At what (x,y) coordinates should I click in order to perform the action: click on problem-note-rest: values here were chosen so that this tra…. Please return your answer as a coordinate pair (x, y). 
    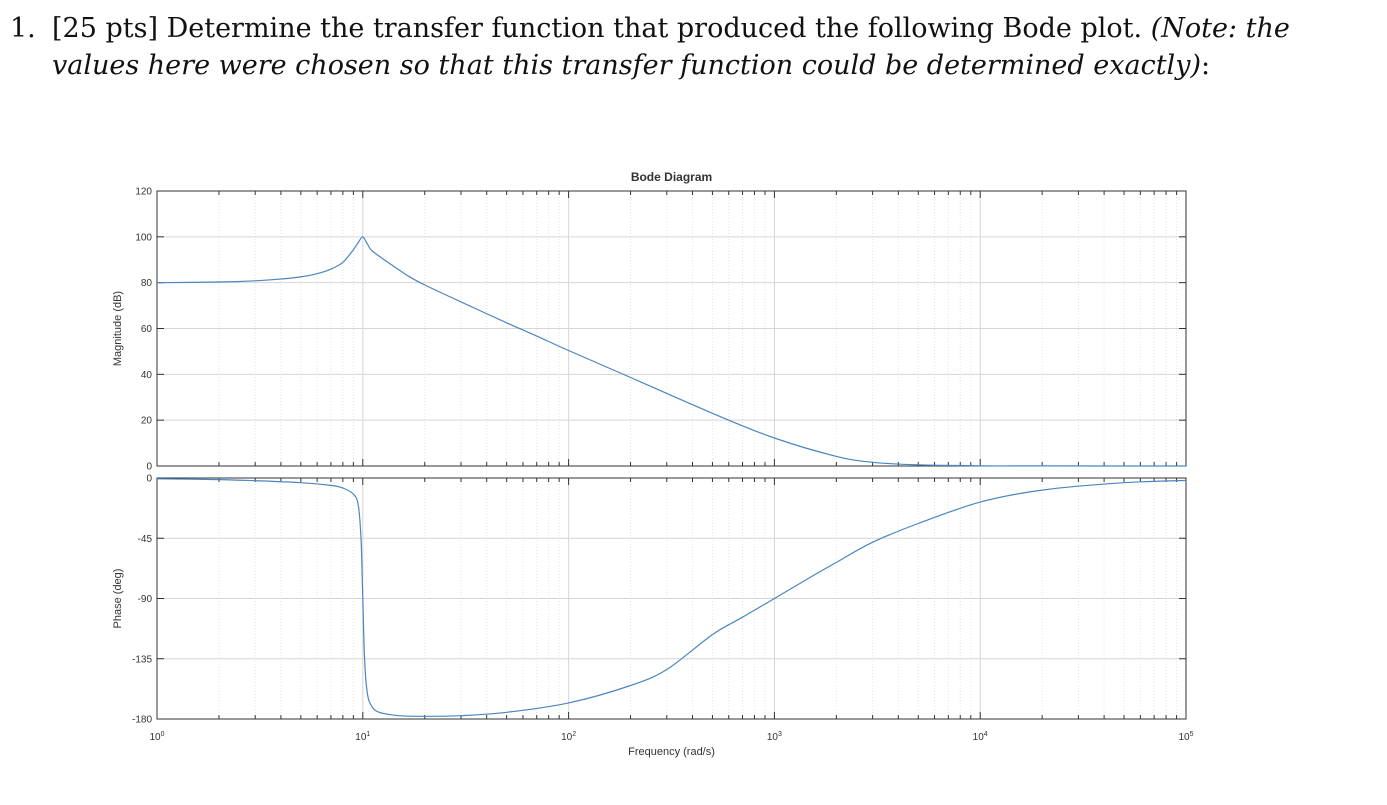
    Looking at the image, I should click on (626, 65).